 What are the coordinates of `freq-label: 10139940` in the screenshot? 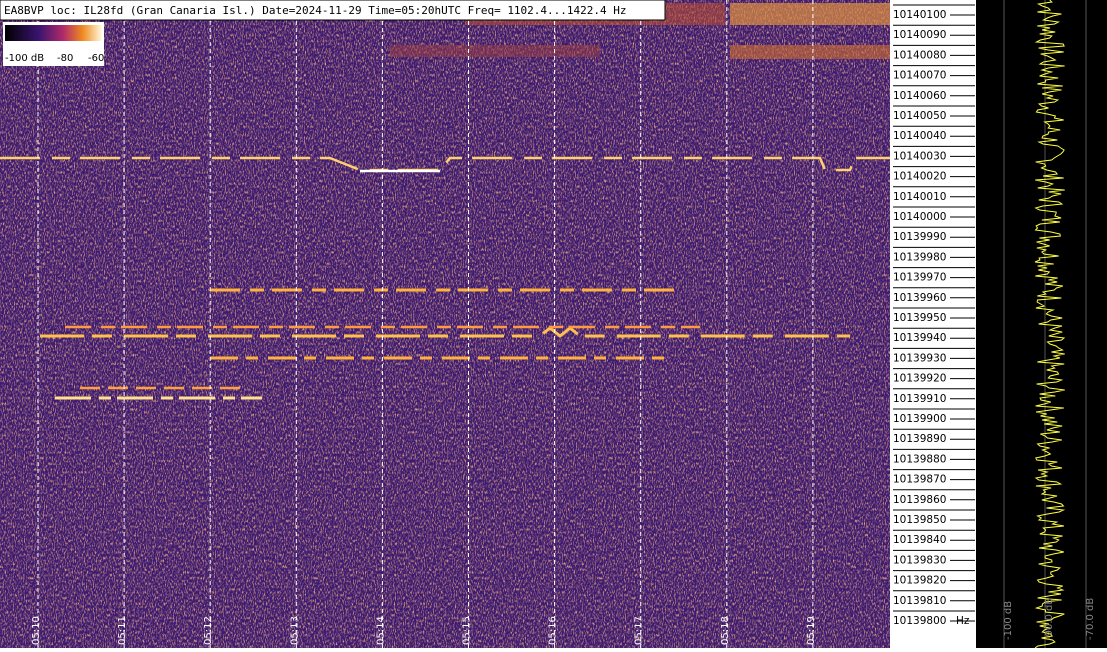 It's located at (919, 338).